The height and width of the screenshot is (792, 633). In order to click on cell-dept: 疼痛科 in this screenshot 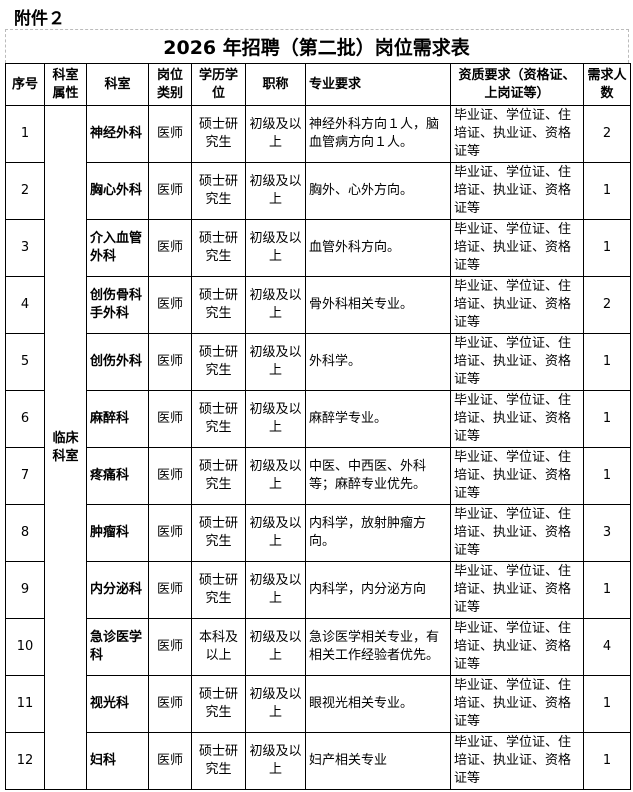, I will do `click(117, 476)`.